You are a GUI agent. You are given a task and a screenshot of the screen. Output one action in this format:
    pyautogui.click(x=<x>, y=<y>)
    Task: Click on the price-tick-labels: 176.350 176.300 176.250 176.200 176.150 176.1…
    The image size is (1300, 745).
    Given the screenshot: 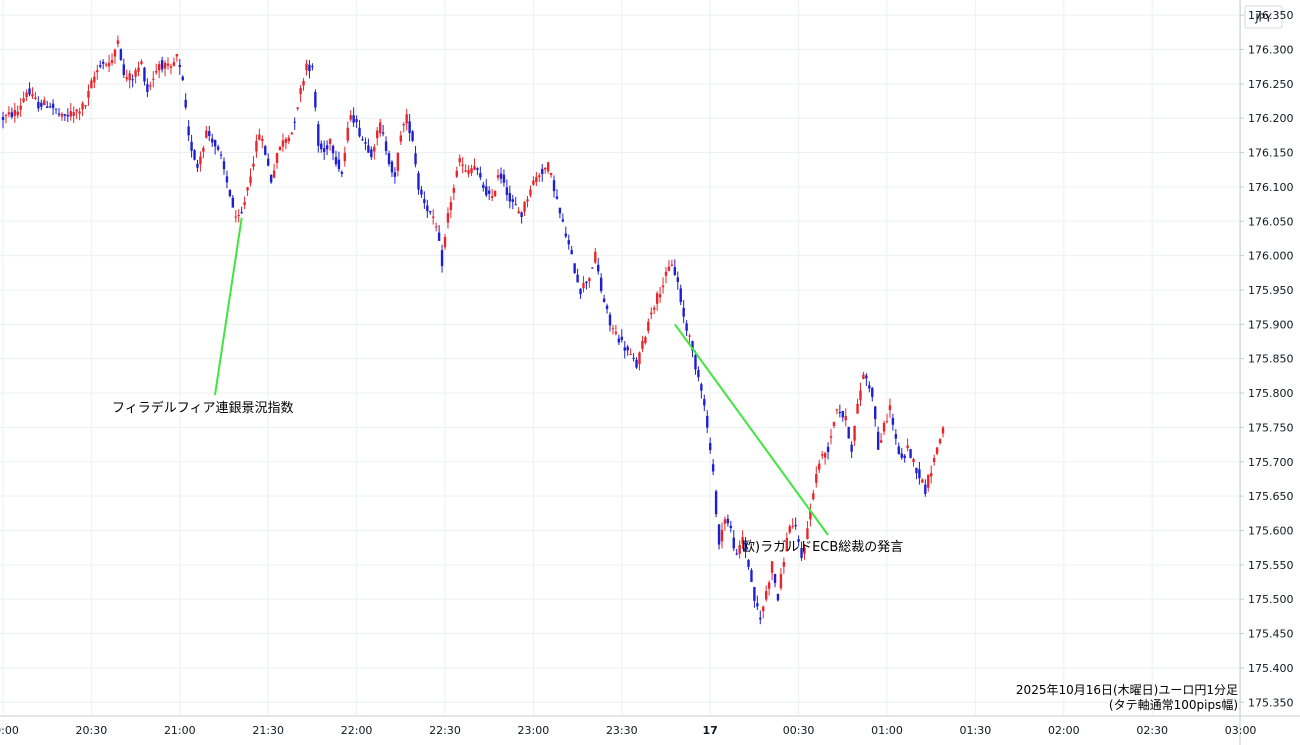 What is the action you would take?
    pyautogui.click(x=1267, y=359)
    